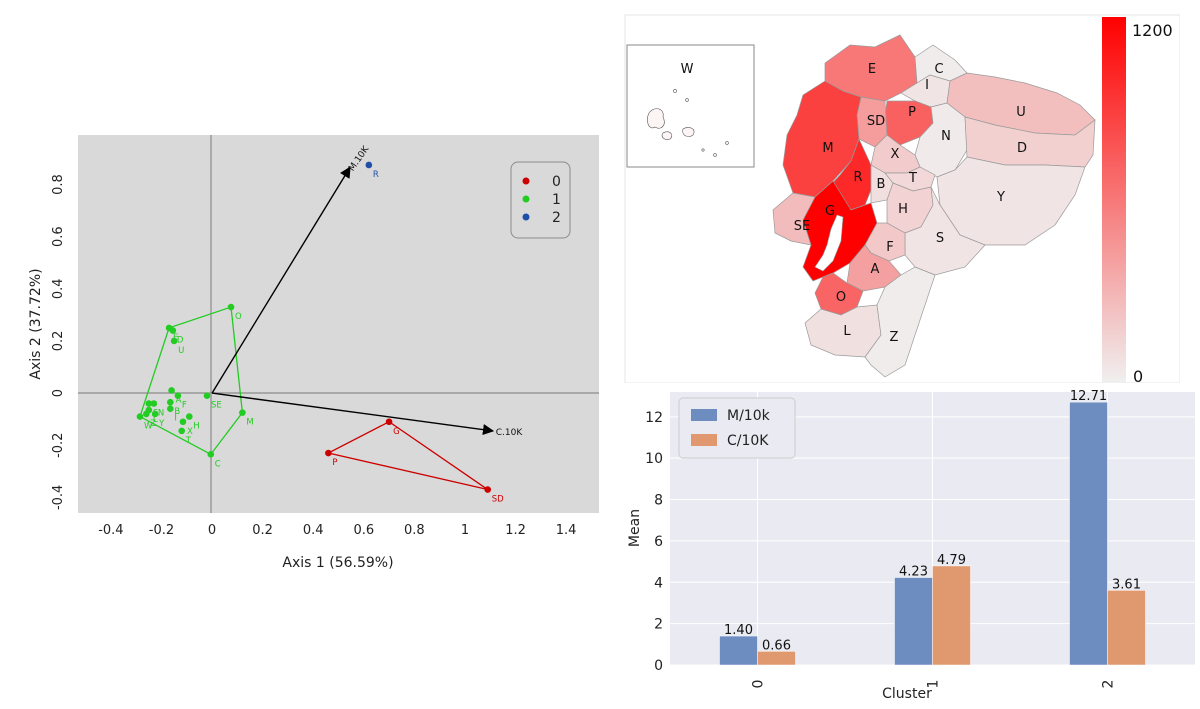  I want to click on point-W, so click(140, 416).